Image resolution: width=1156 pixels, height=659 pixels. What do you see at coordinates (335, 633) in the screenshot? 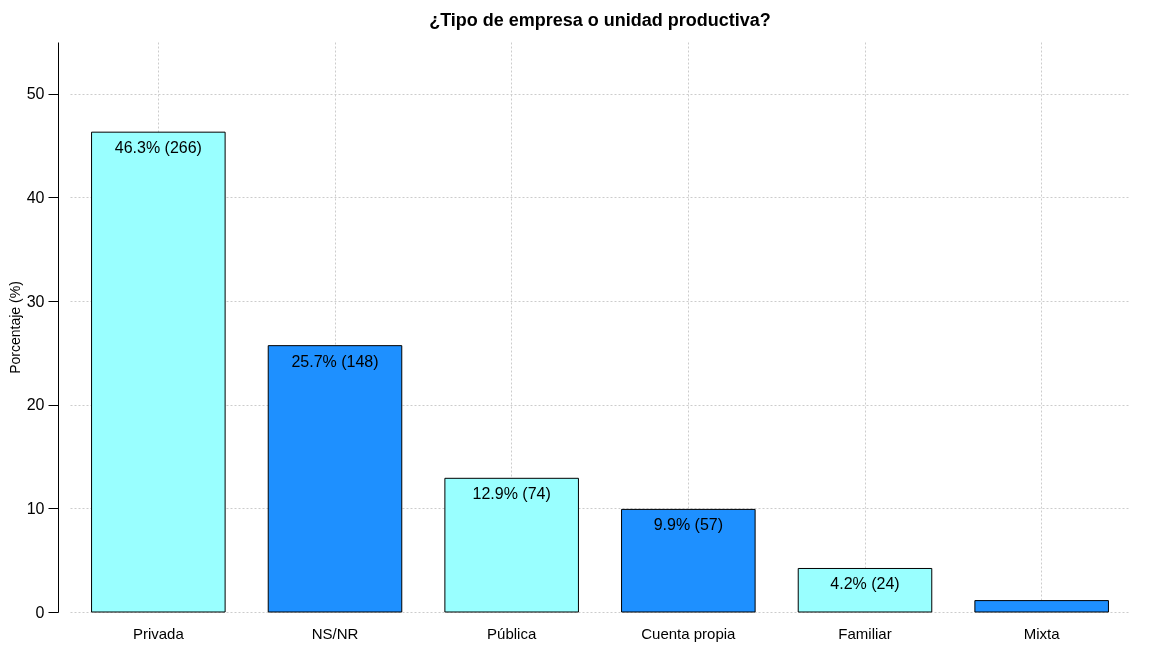
I see `x-tick-label: NS/NR` at bounding box center [335, 633].